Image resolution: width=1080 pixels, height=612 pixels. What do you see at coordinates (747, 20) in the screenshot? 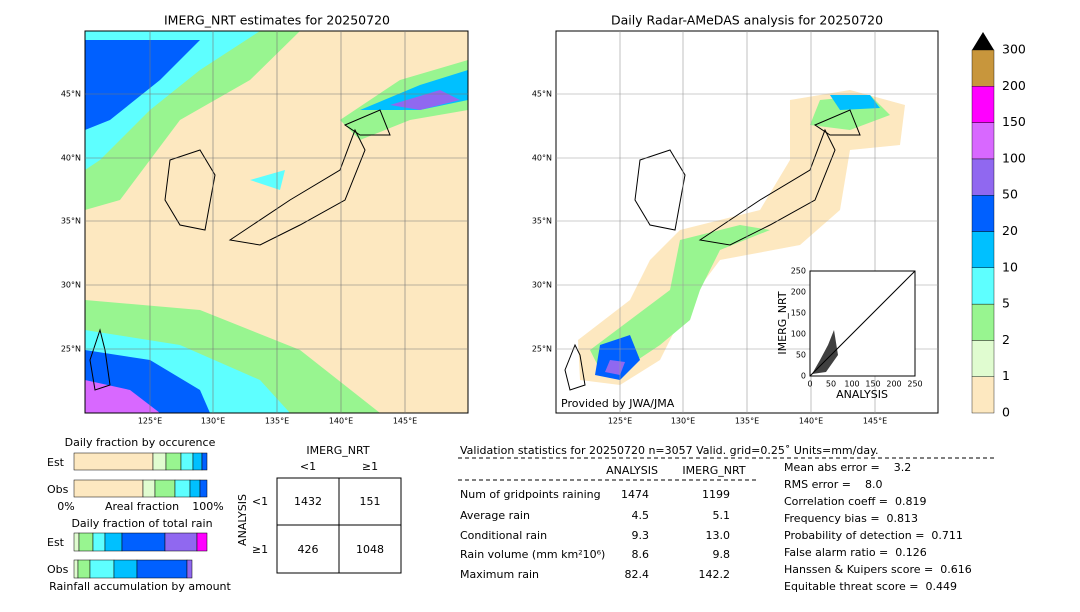
I see `map-title: Daily Radar-AMeDAS analysis for 20250720` at bounding box center [747, 20].